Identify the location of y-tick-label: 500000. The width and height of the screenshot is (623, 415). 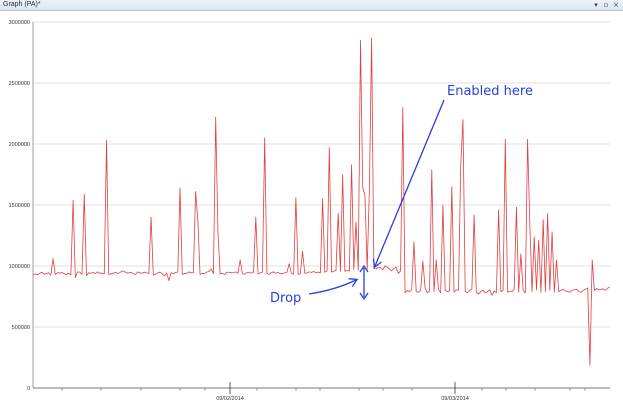
(21, 328).